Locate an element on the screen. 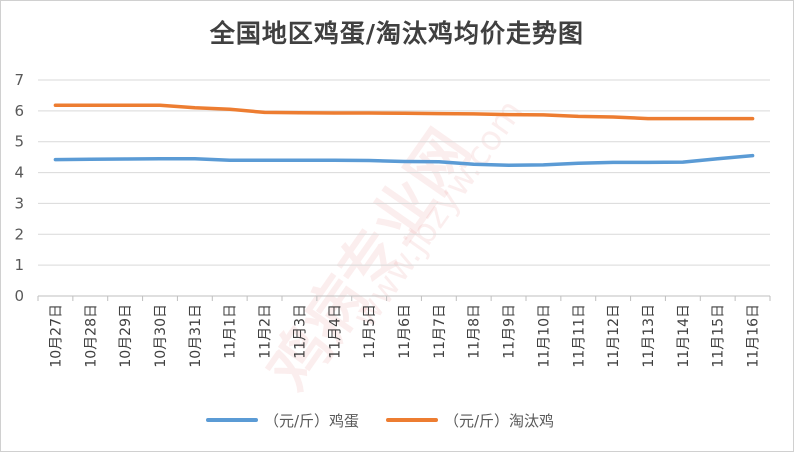 This screenshot has width=794, height=452. y-tick-label: 5 is located at coordinates (19, 142).